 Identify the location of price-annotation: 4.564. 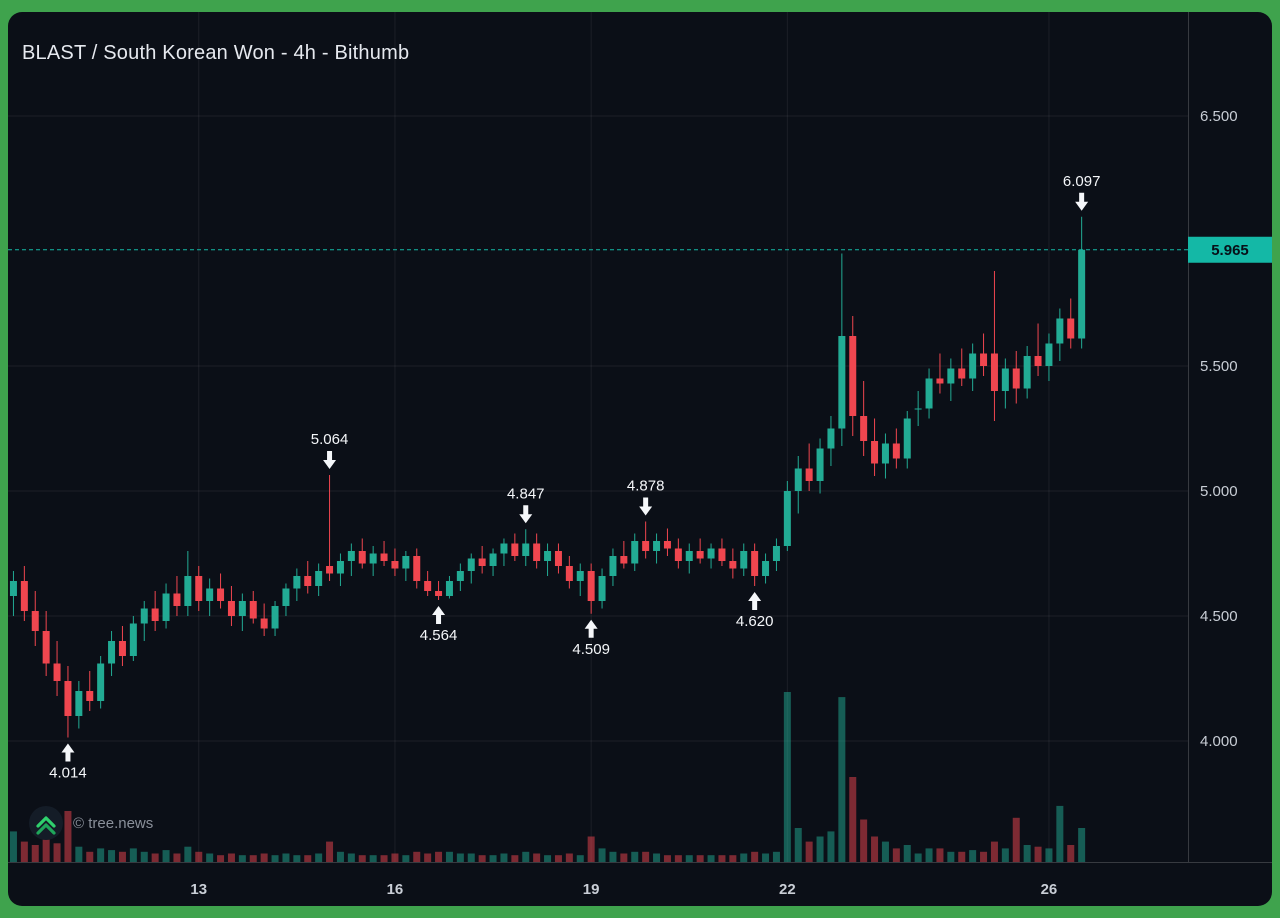
(438, 625).